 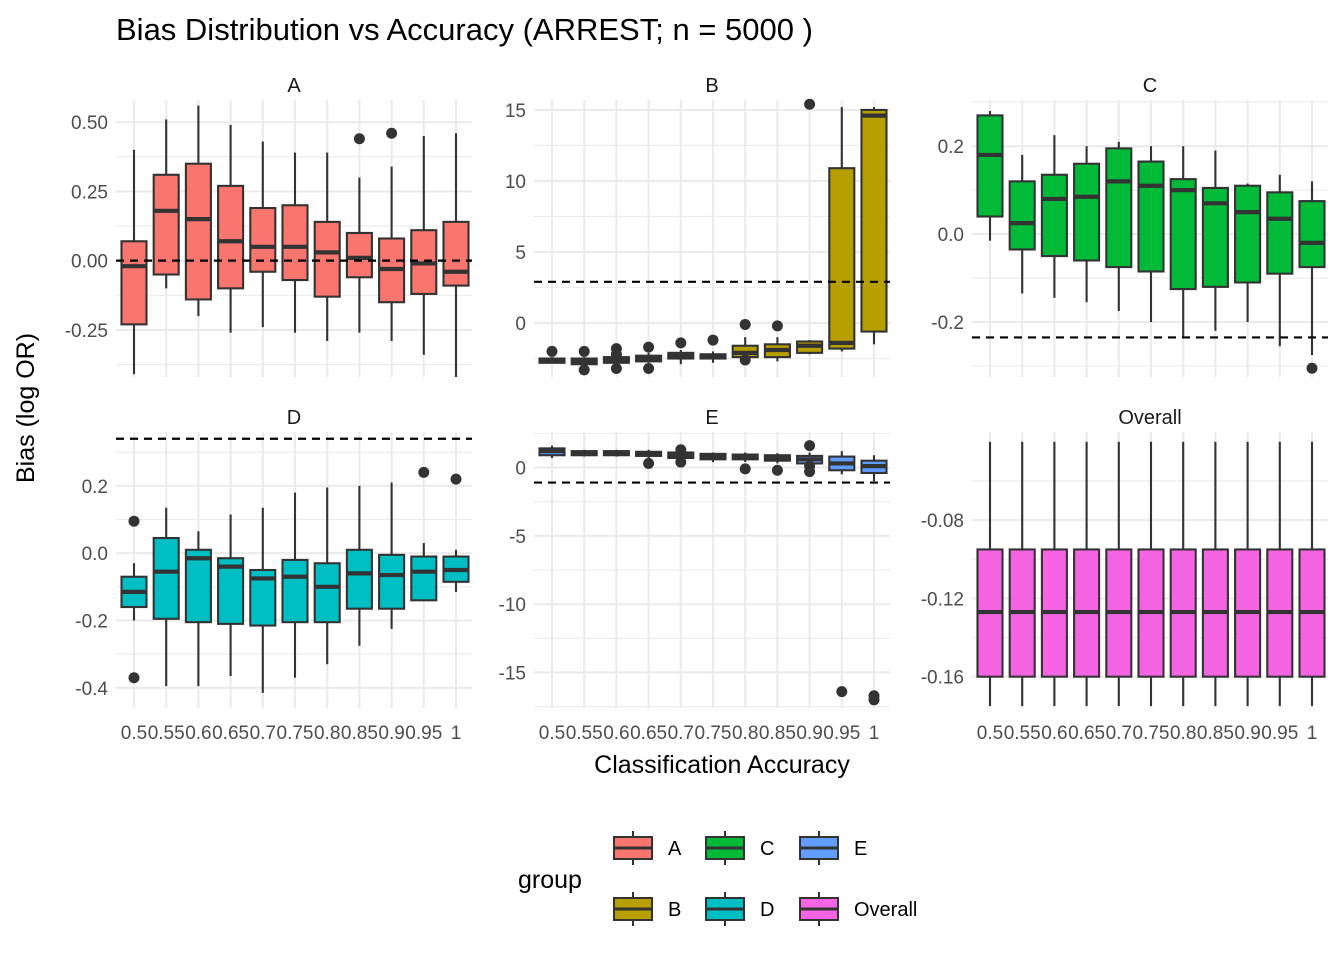 I want to click on box-c-0.8, so click(x=1183, y=242).